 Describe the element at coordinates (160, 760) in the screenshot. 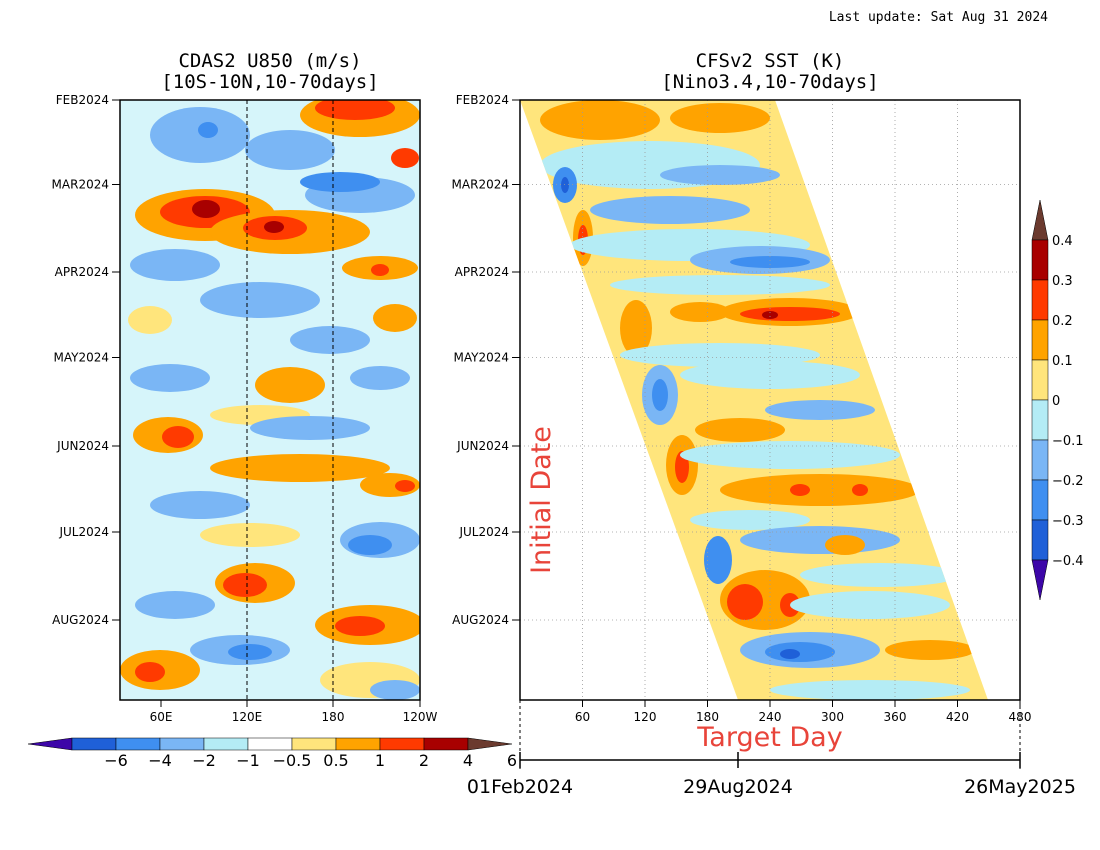

I see `u850-colorbar-label: −4` at that location.